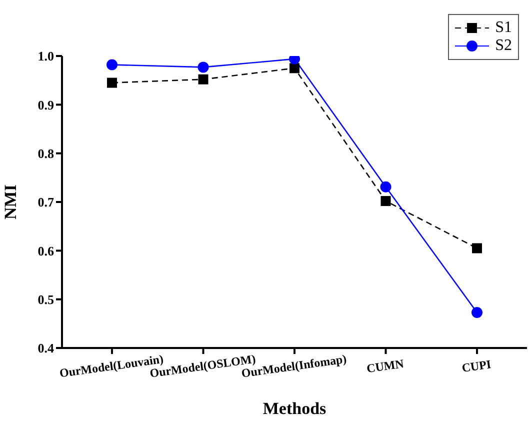  What do you see at coordinates (46, 348) in the screenshot?
I see `y-tick-label: 0.4` at bounding box center [46, 348].